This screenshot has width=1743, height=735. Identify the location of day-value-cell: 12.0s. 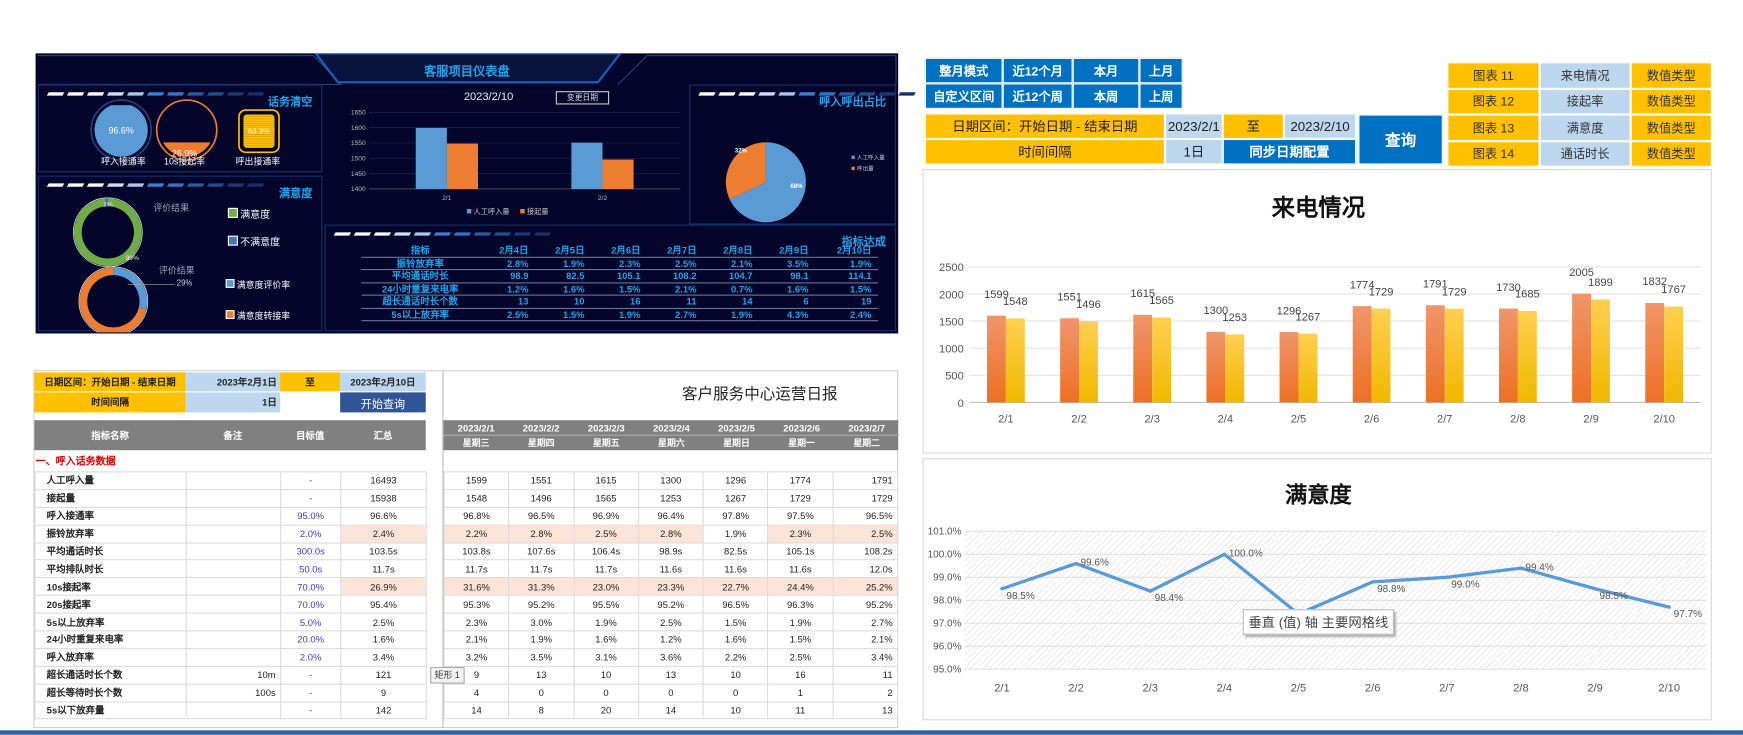
(865, 569).